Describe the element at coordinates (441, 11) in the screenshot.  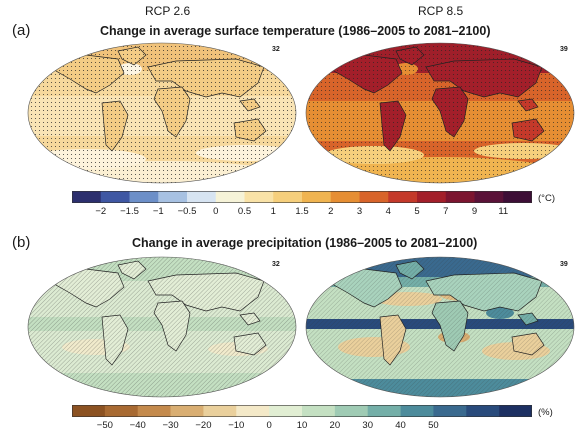
I see `panel-a-scenario-right: RCP 8.5` at that location.